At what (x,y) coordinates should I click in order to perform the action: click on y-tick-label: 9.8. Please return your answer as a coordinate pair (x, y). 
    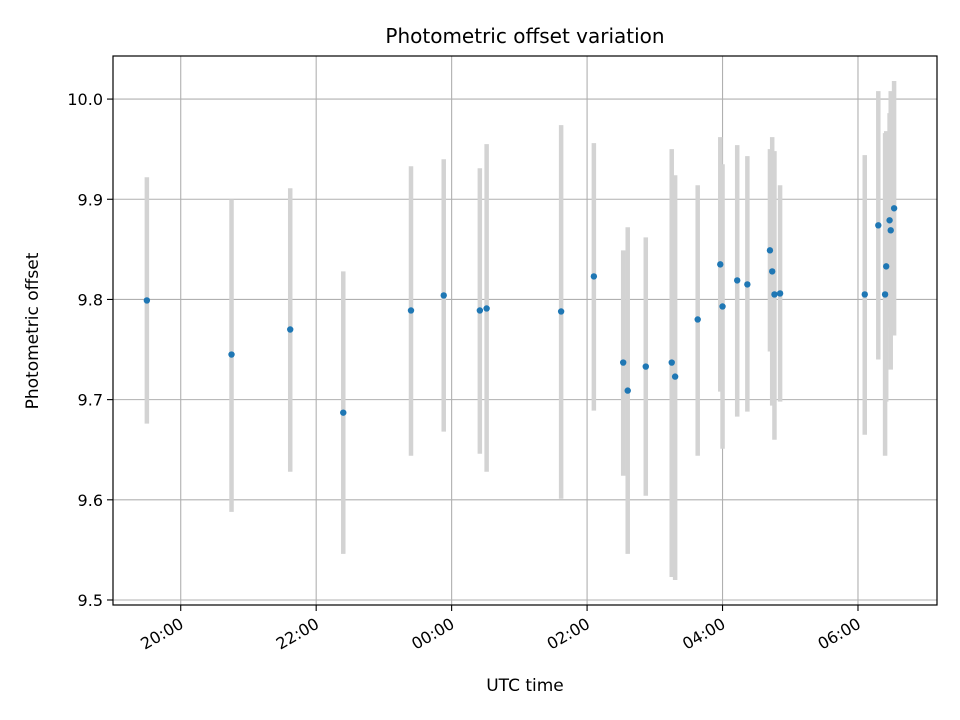
    Looking at the image, I should click on (90, 299).